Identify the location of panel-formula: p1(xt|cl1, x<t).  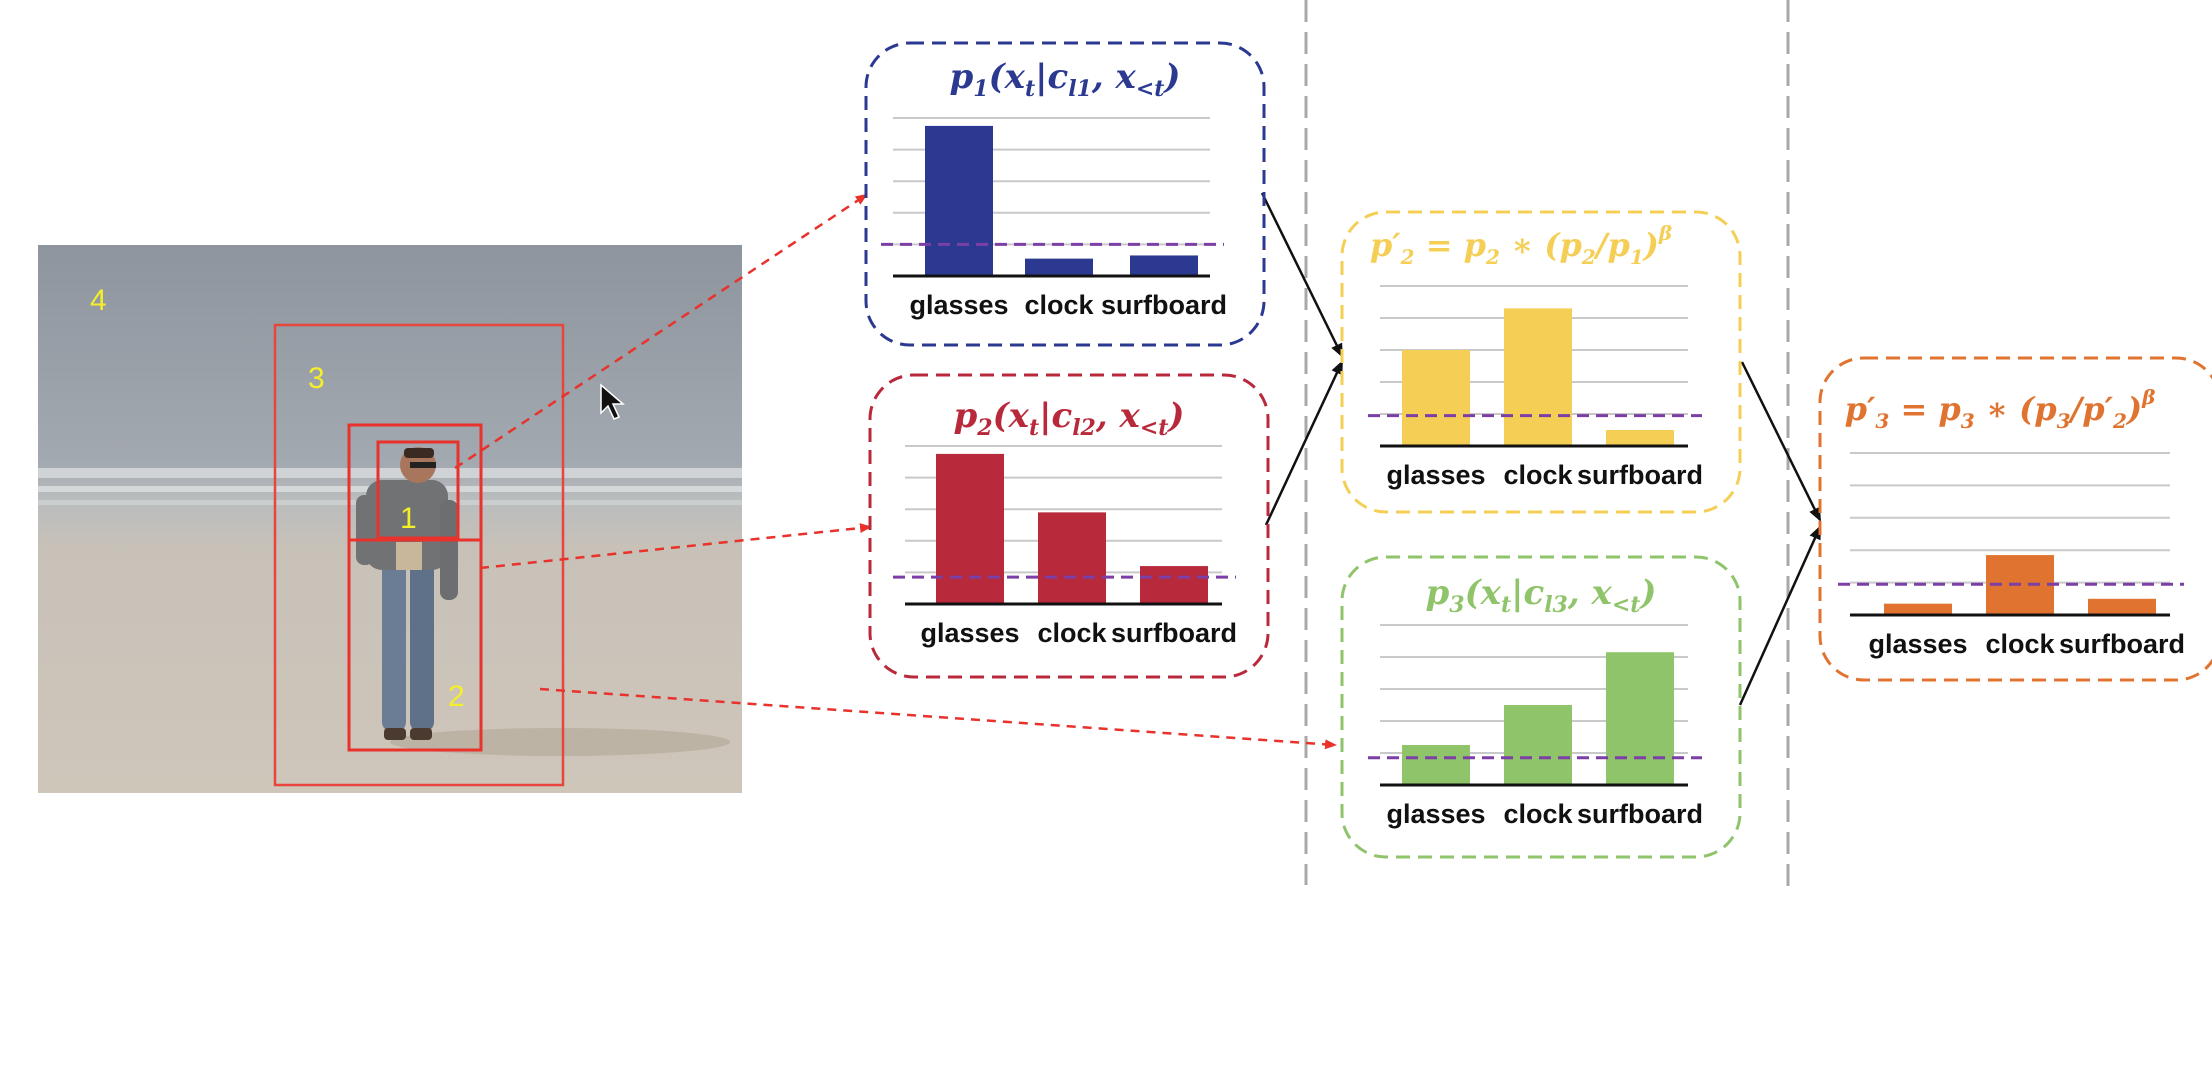
(1064, 79).